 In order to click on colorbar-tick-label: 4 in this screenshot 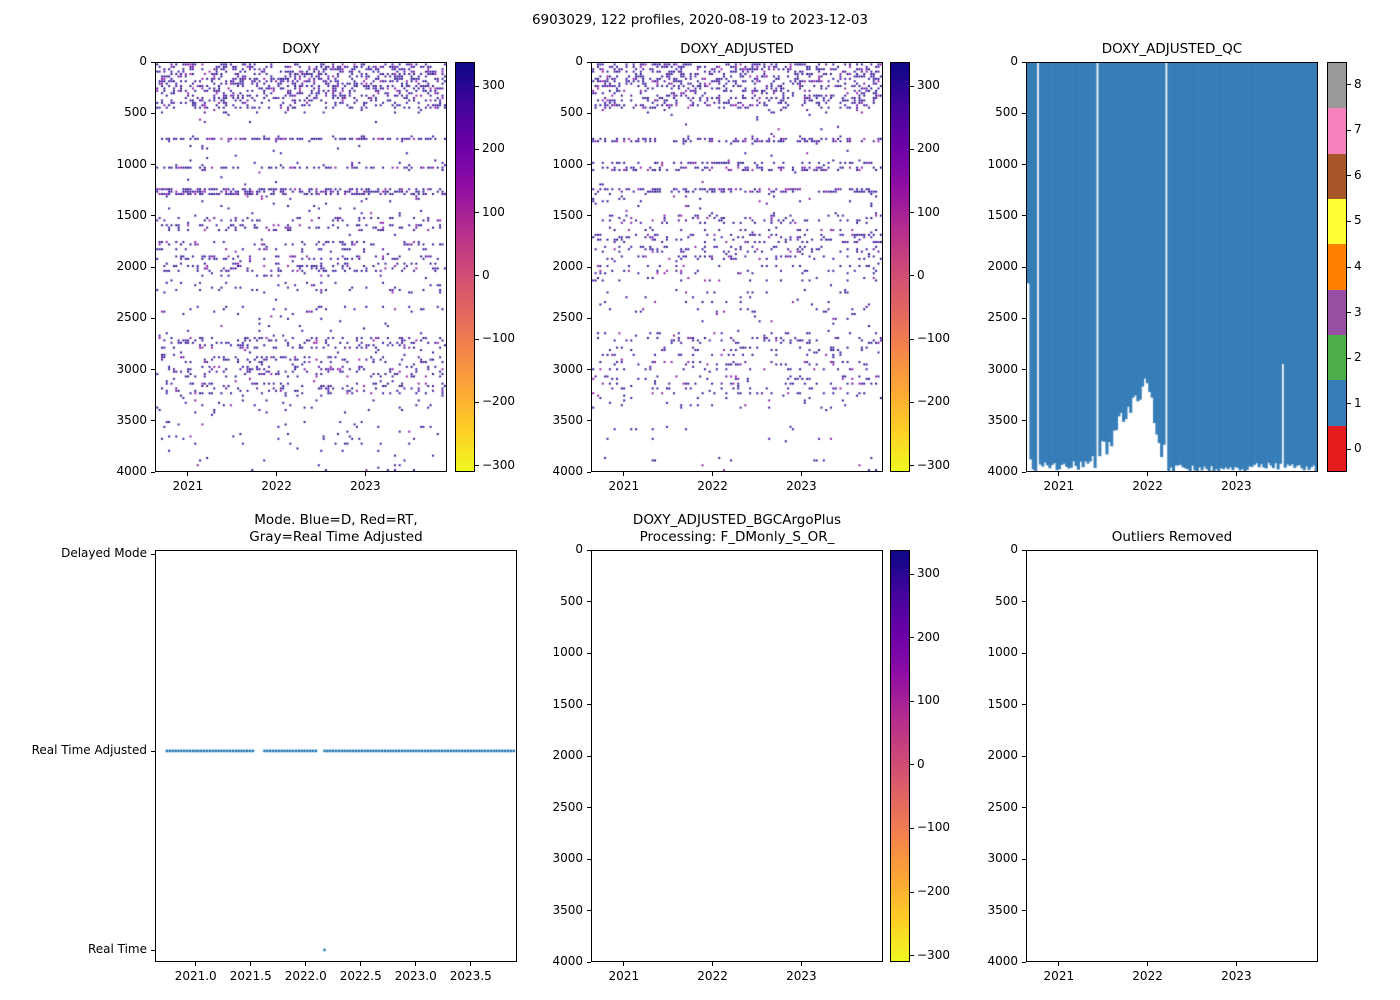, I will do `click(1358, 266)`.